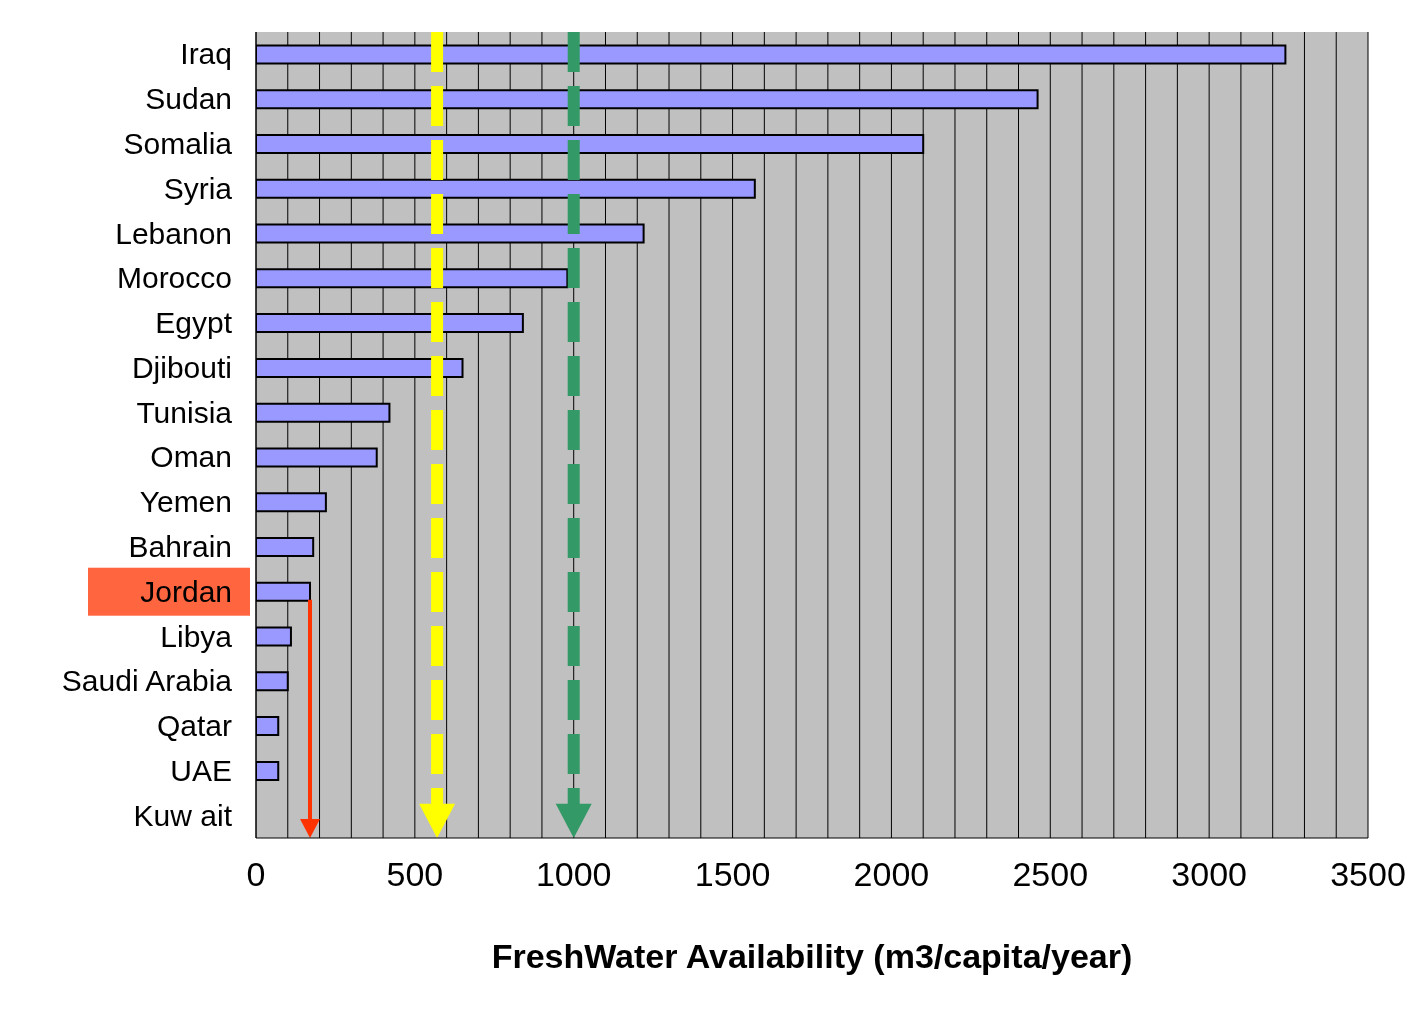  I want to click on y-tick-label: Yemen, so click(185, 502).